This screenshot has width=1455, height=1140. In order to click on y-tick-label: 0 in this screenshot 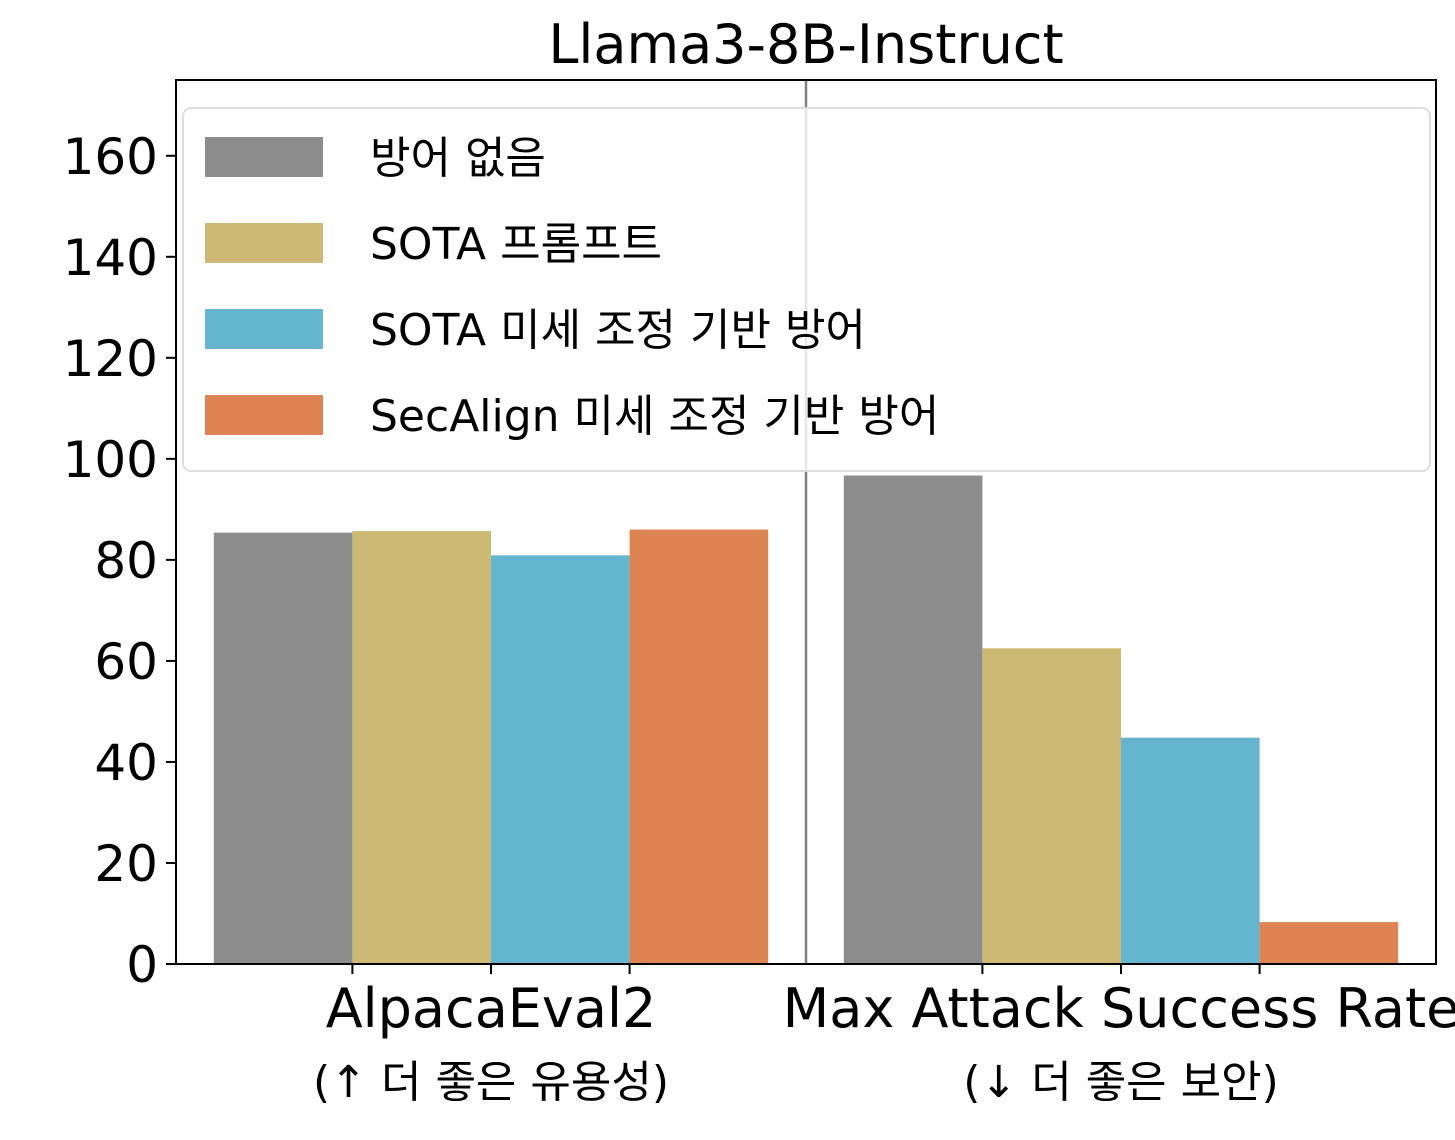, I will do `click(142, 965)`.